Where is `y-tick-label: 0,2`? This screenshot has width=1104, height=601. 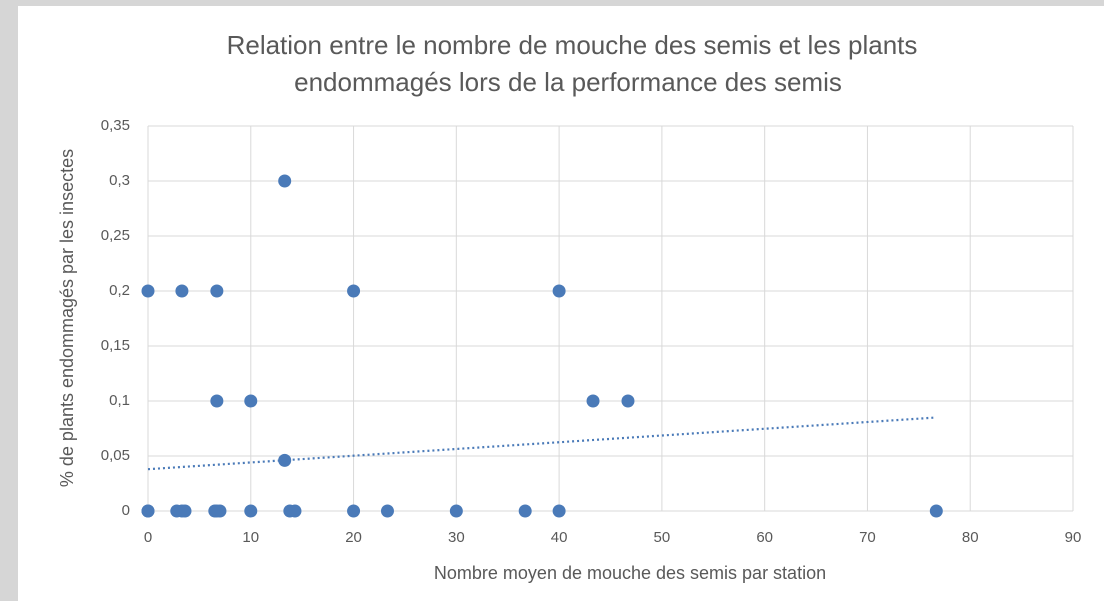
y-tick-label: 0,2 is located at coordinates (119, 290).